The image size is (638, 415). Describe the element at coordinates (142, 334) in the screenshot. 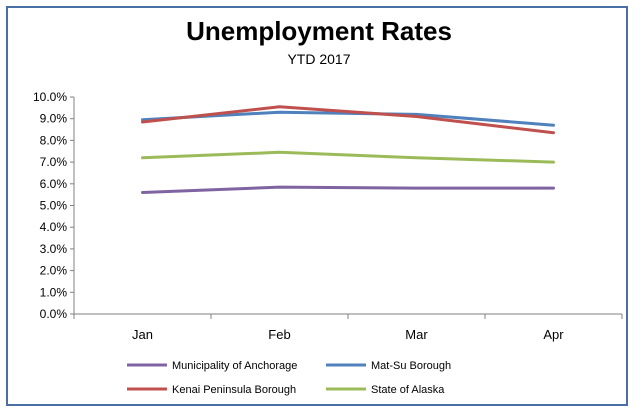

I see `x-tick-label: Jan` at that location.